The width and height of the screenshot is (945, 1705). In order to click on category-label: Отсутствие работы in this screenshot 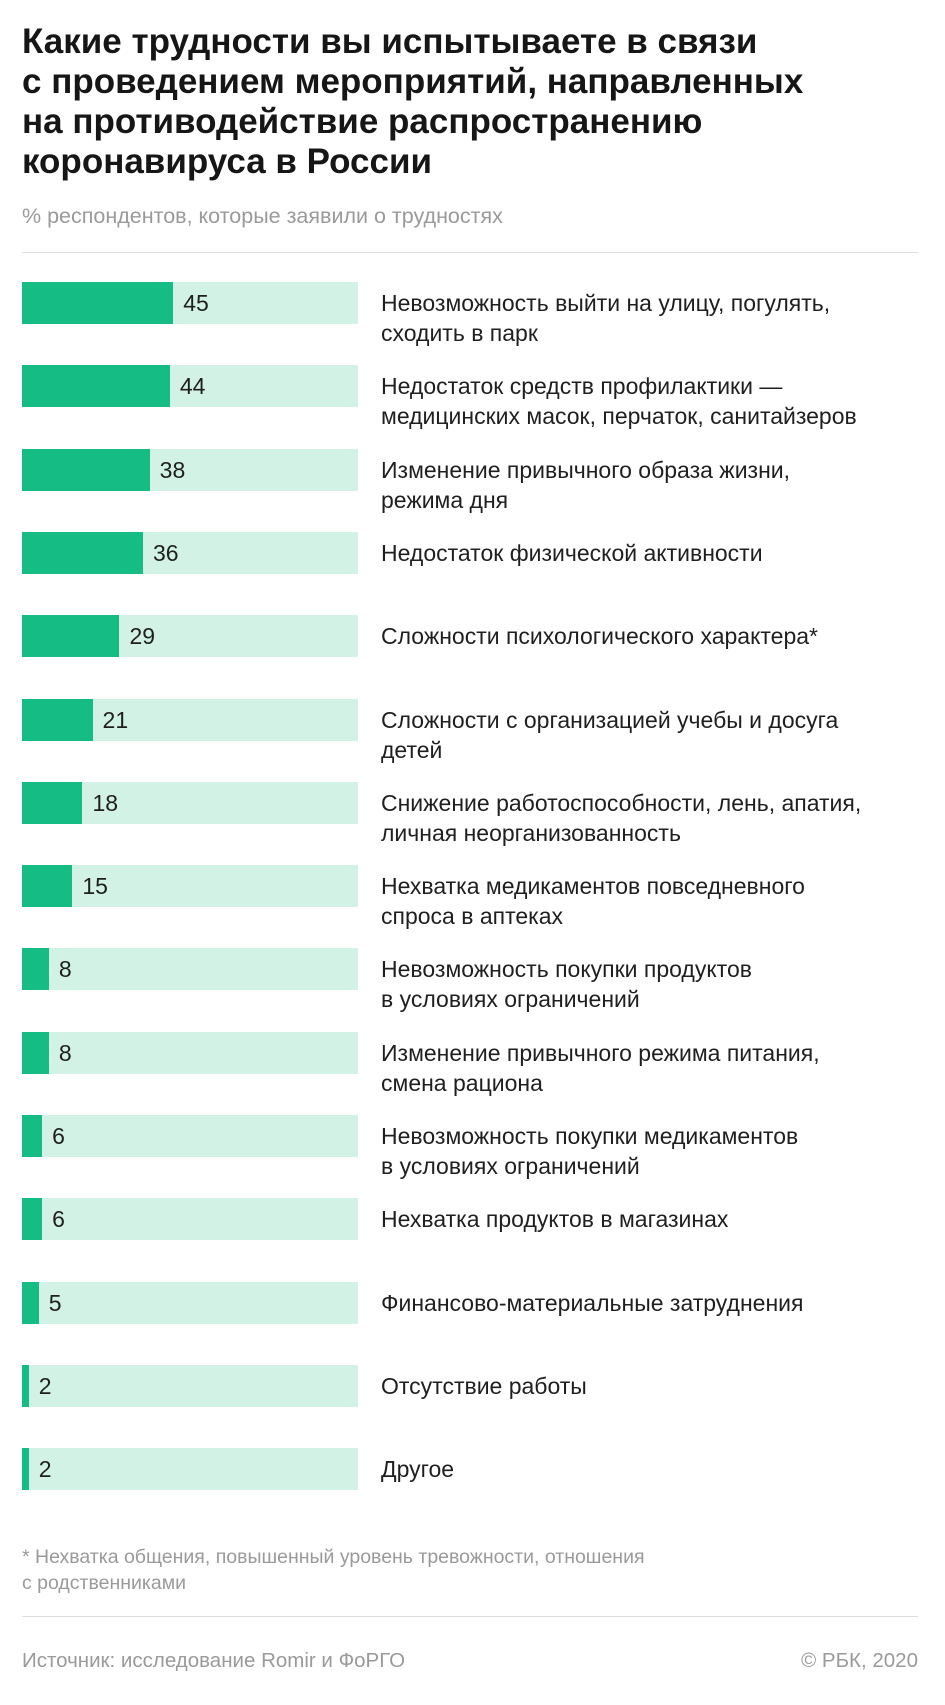, I will do `click(484, 1385)`.